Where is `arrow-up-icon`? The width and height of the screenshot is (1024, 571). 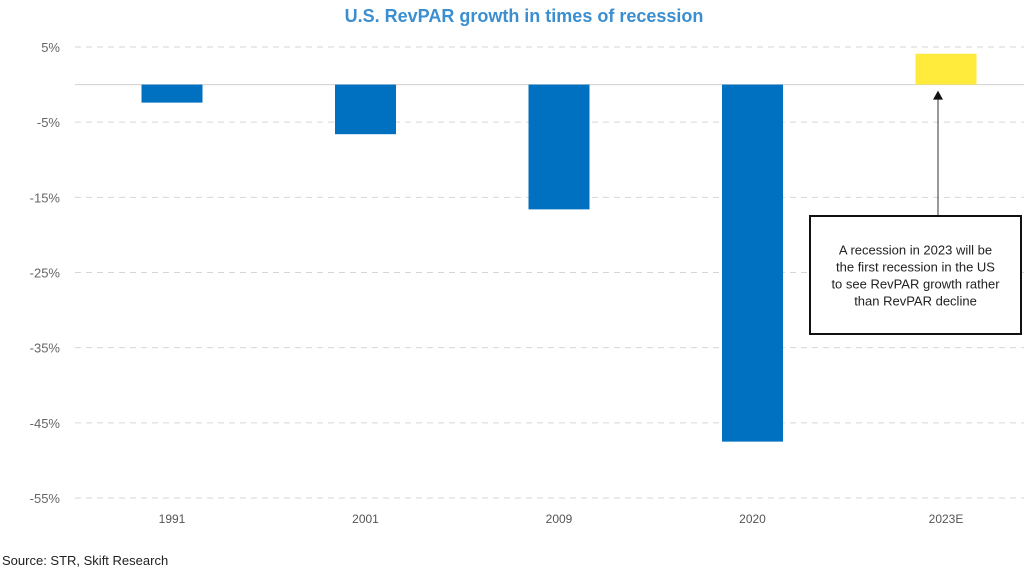
arrow-up-icon is located at coordinates (938, 95).